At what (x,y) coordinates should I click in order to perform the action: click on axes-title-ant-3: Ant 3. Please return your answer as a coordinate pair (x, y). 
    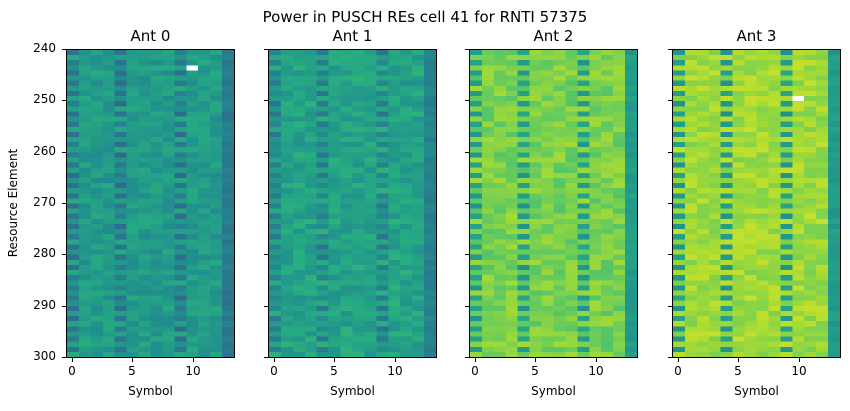
    Looking at the image, I should click on (756, 36).